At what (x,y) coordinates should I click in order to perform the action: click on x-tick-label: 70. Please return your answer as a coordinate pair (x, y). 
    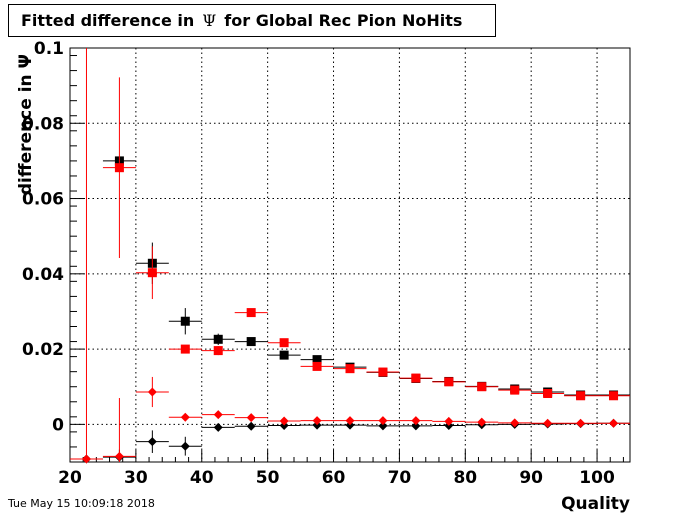
    Looking at the image, I should click on (400, 478).